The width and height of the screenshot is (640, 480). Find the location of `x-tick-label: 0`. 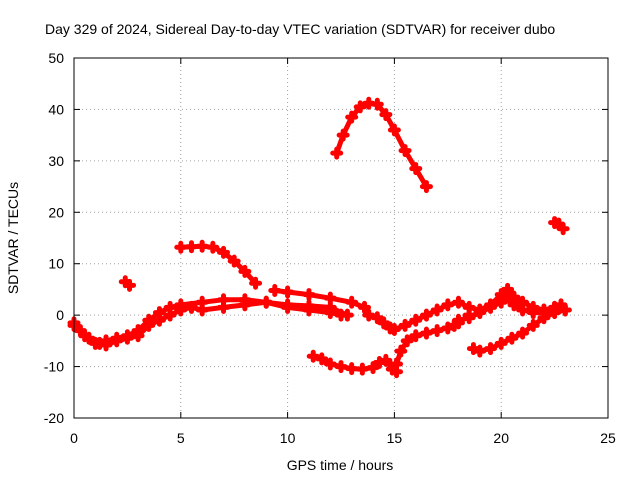

x-tick-label: 0 is located at coordinates (74, 438).